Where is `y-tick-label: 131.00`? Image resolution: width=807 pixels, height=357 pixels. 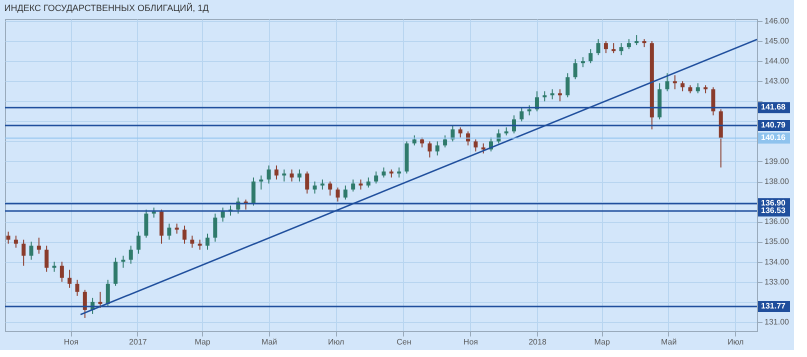
y-tick-label: 131.00 is located at coordinates (777, 321).